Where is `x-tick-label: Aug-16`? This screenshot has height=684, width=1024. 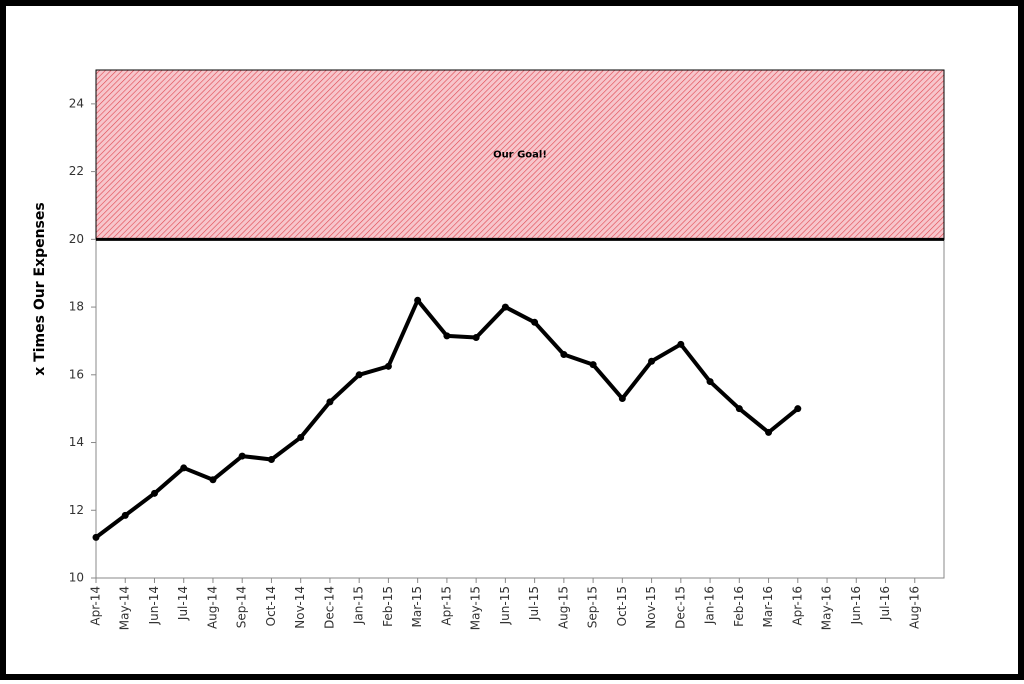
x-tick-label: Aug-16 is located at coordinates (914, 607).